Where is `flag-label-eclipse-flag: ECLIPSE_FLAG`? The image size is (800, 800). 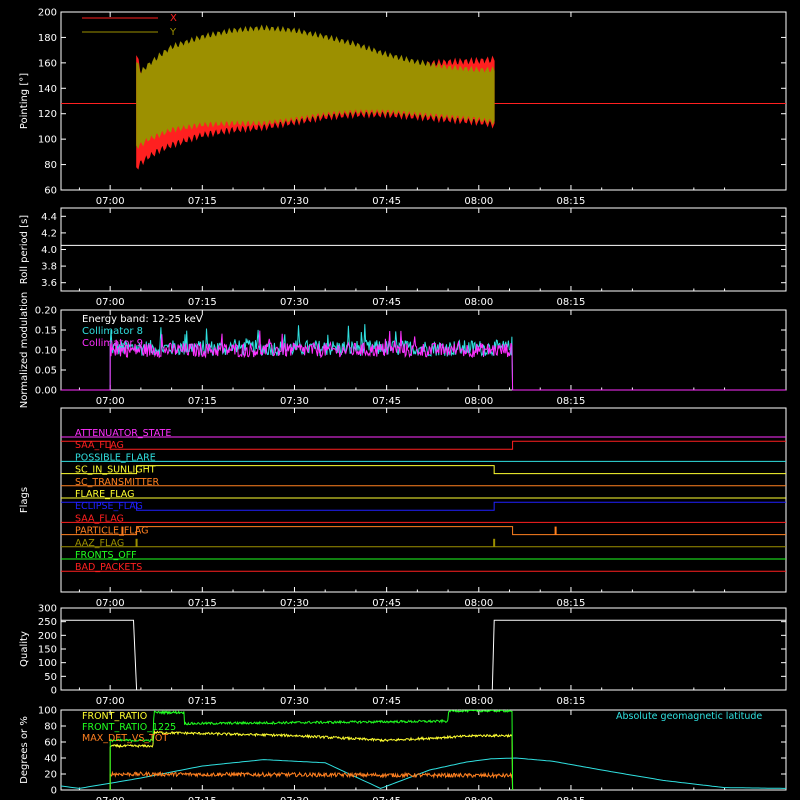
flag-label-eclipse-flag: ECLIPSE_FLAG is located at coordinates (109, 506).